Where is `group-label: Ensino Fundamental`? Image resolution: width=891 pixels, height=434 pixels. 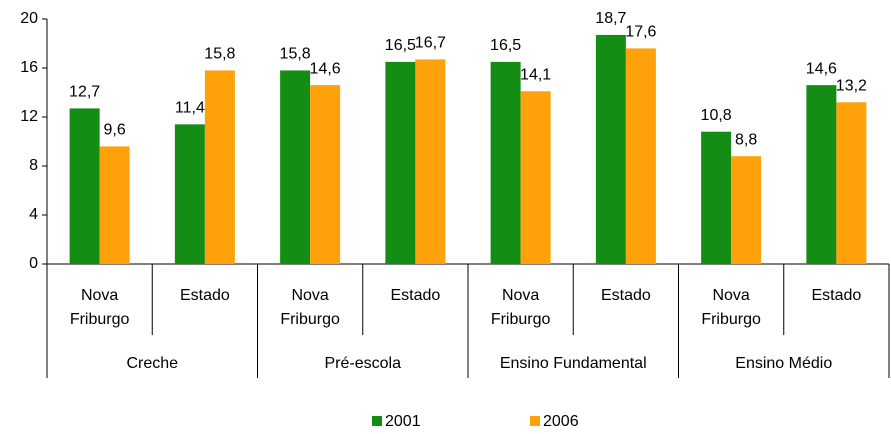 group-label: Ensino Fundamental is located at coordinates (573, 363).